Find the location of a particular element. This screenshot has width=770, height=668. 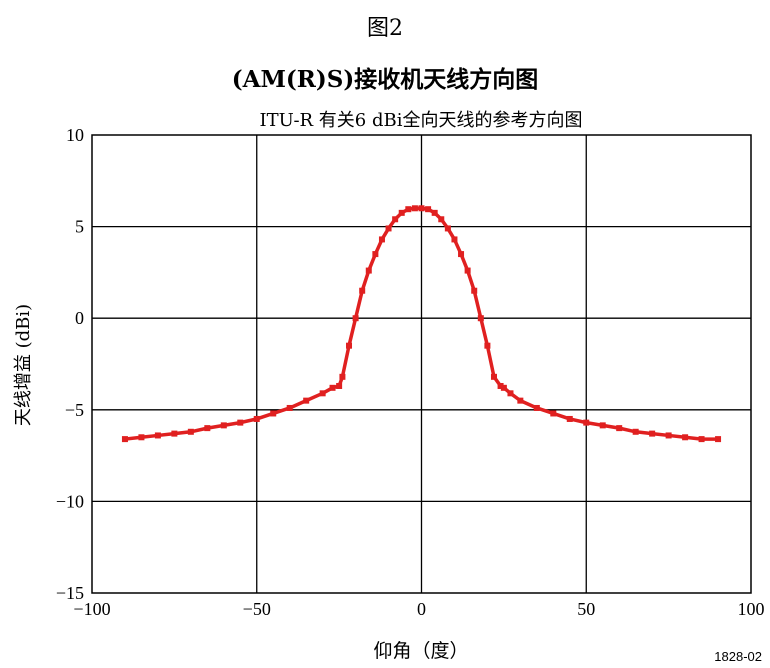

y-tick-label: −10 is located at coordinates (70, 501).